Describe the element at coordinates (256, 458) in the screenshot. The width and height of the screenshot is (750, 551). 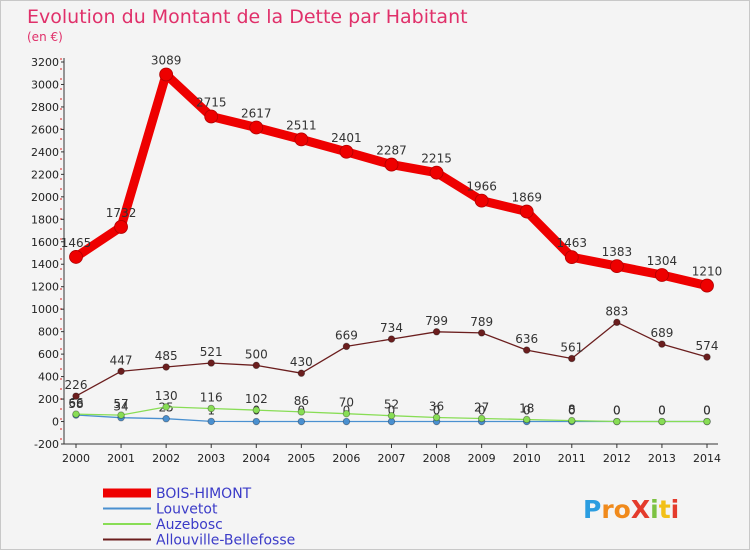
I see `x-tick-label: 2004` at that location.